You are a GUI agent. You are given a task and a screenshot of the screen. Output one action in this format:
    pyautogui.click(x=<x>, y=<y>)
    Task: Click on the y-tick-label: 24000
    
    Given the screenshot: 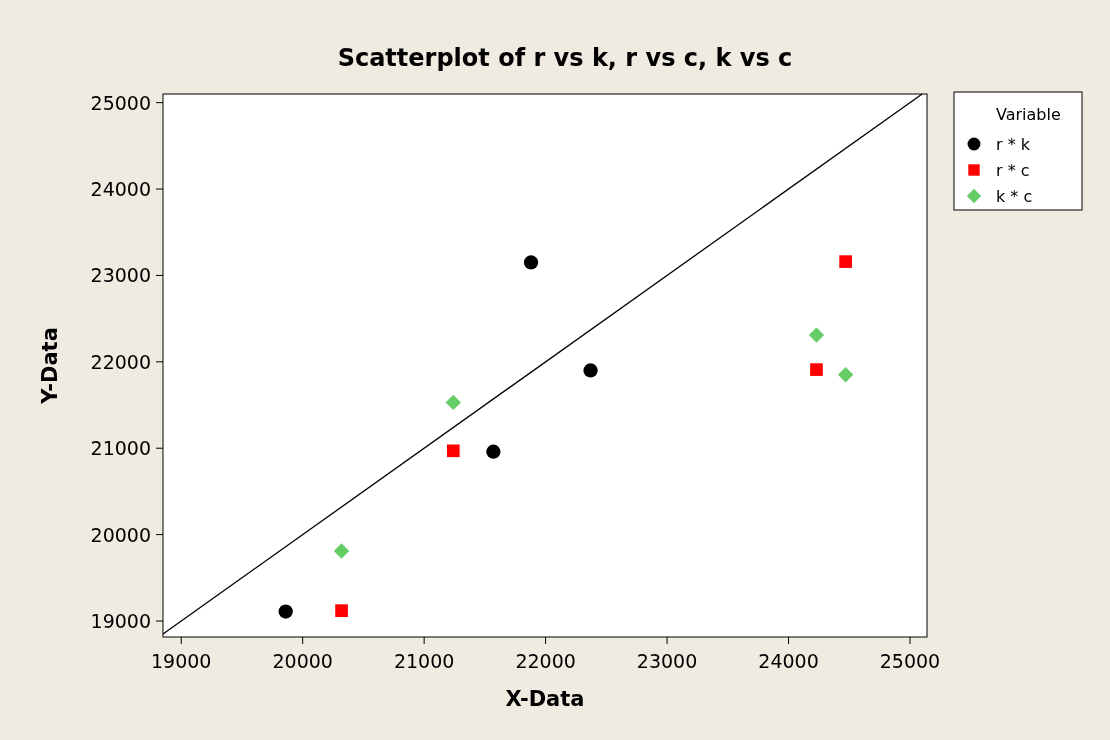 What is the action you would take?
    pyautogui.click(x=120, y=189)
    